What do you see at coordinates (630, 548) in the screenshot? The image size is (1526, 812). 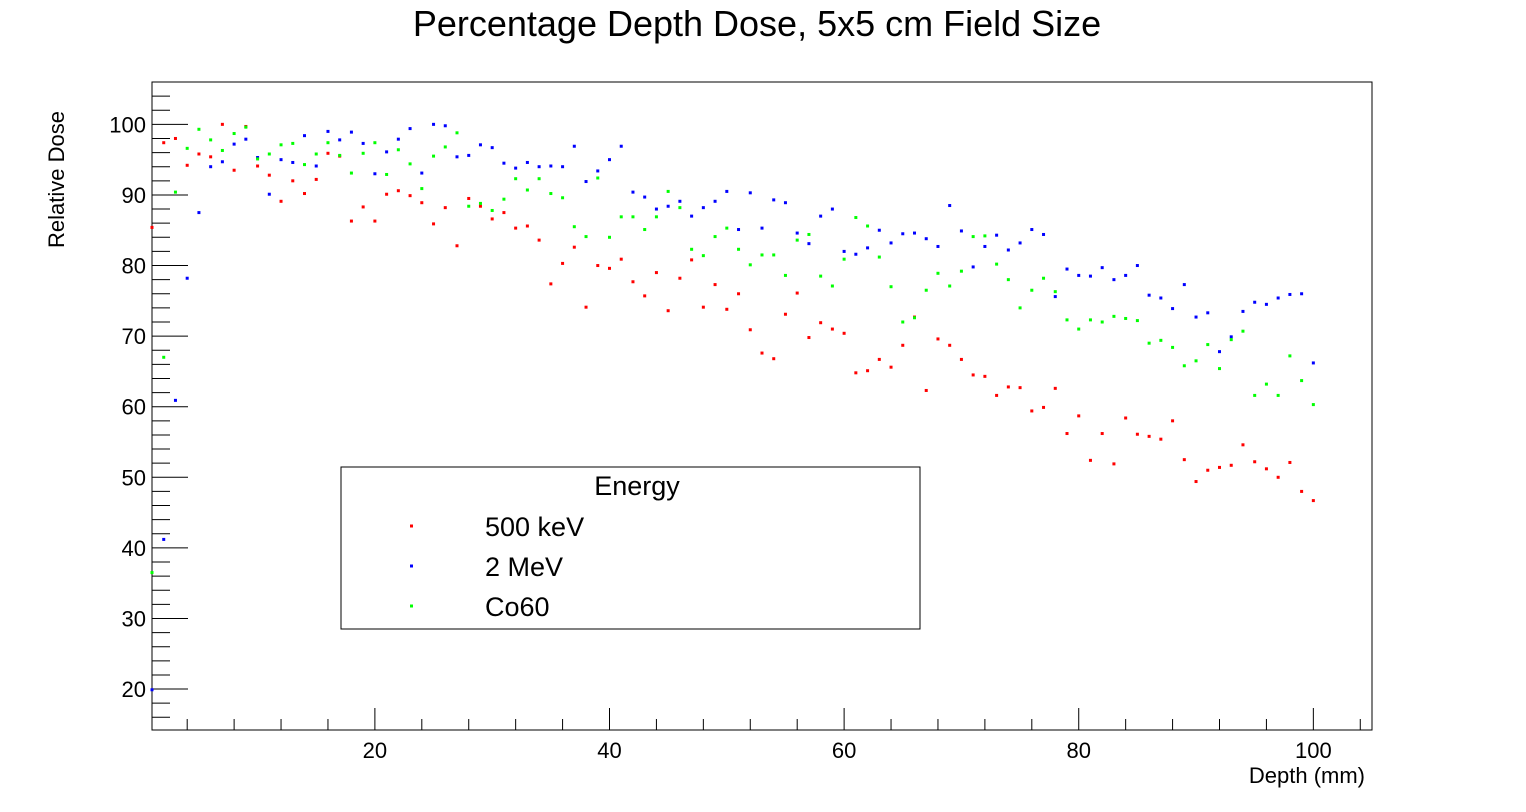 I see `legend-box` at bounding box center [630, 548].